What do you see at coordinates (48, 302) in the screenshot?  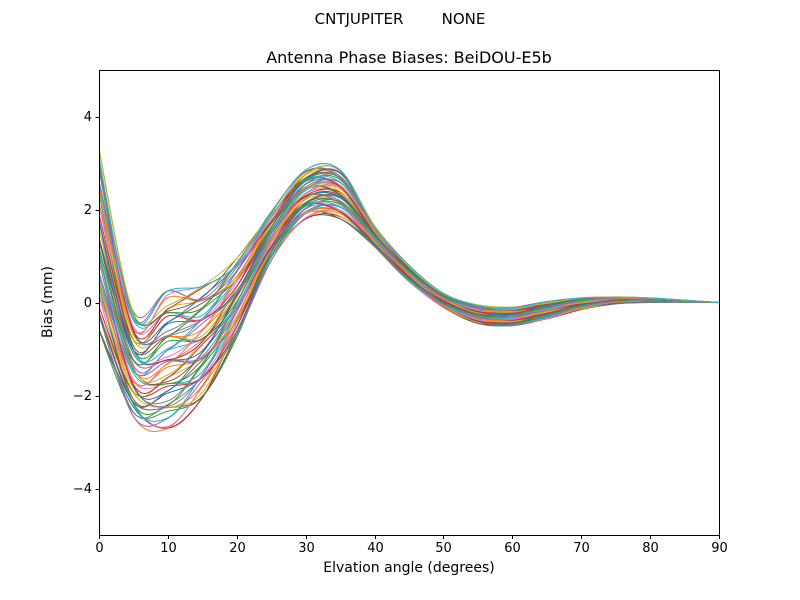 I see `y-axis-label: Bias (mm)` at bounding box center [48, 302].